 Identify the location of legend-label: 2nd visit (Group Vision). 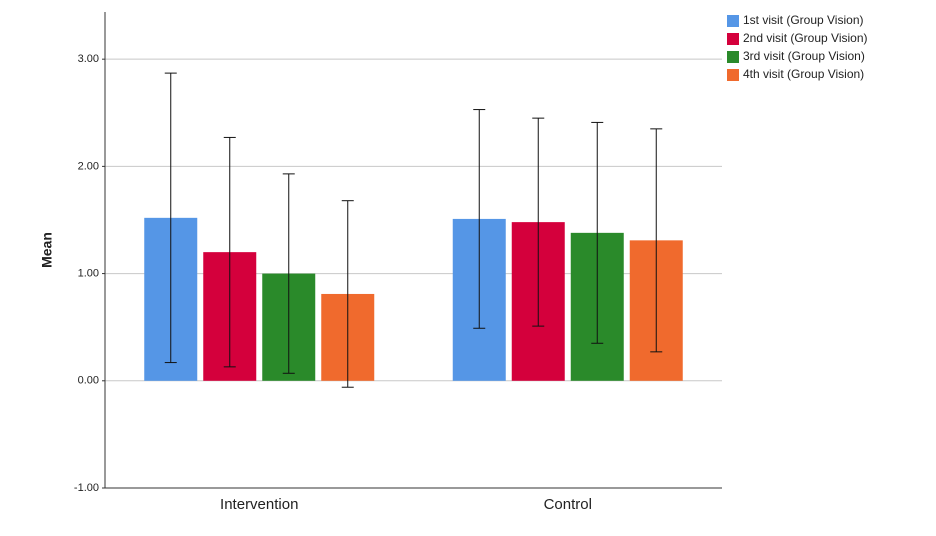
(805, 38).